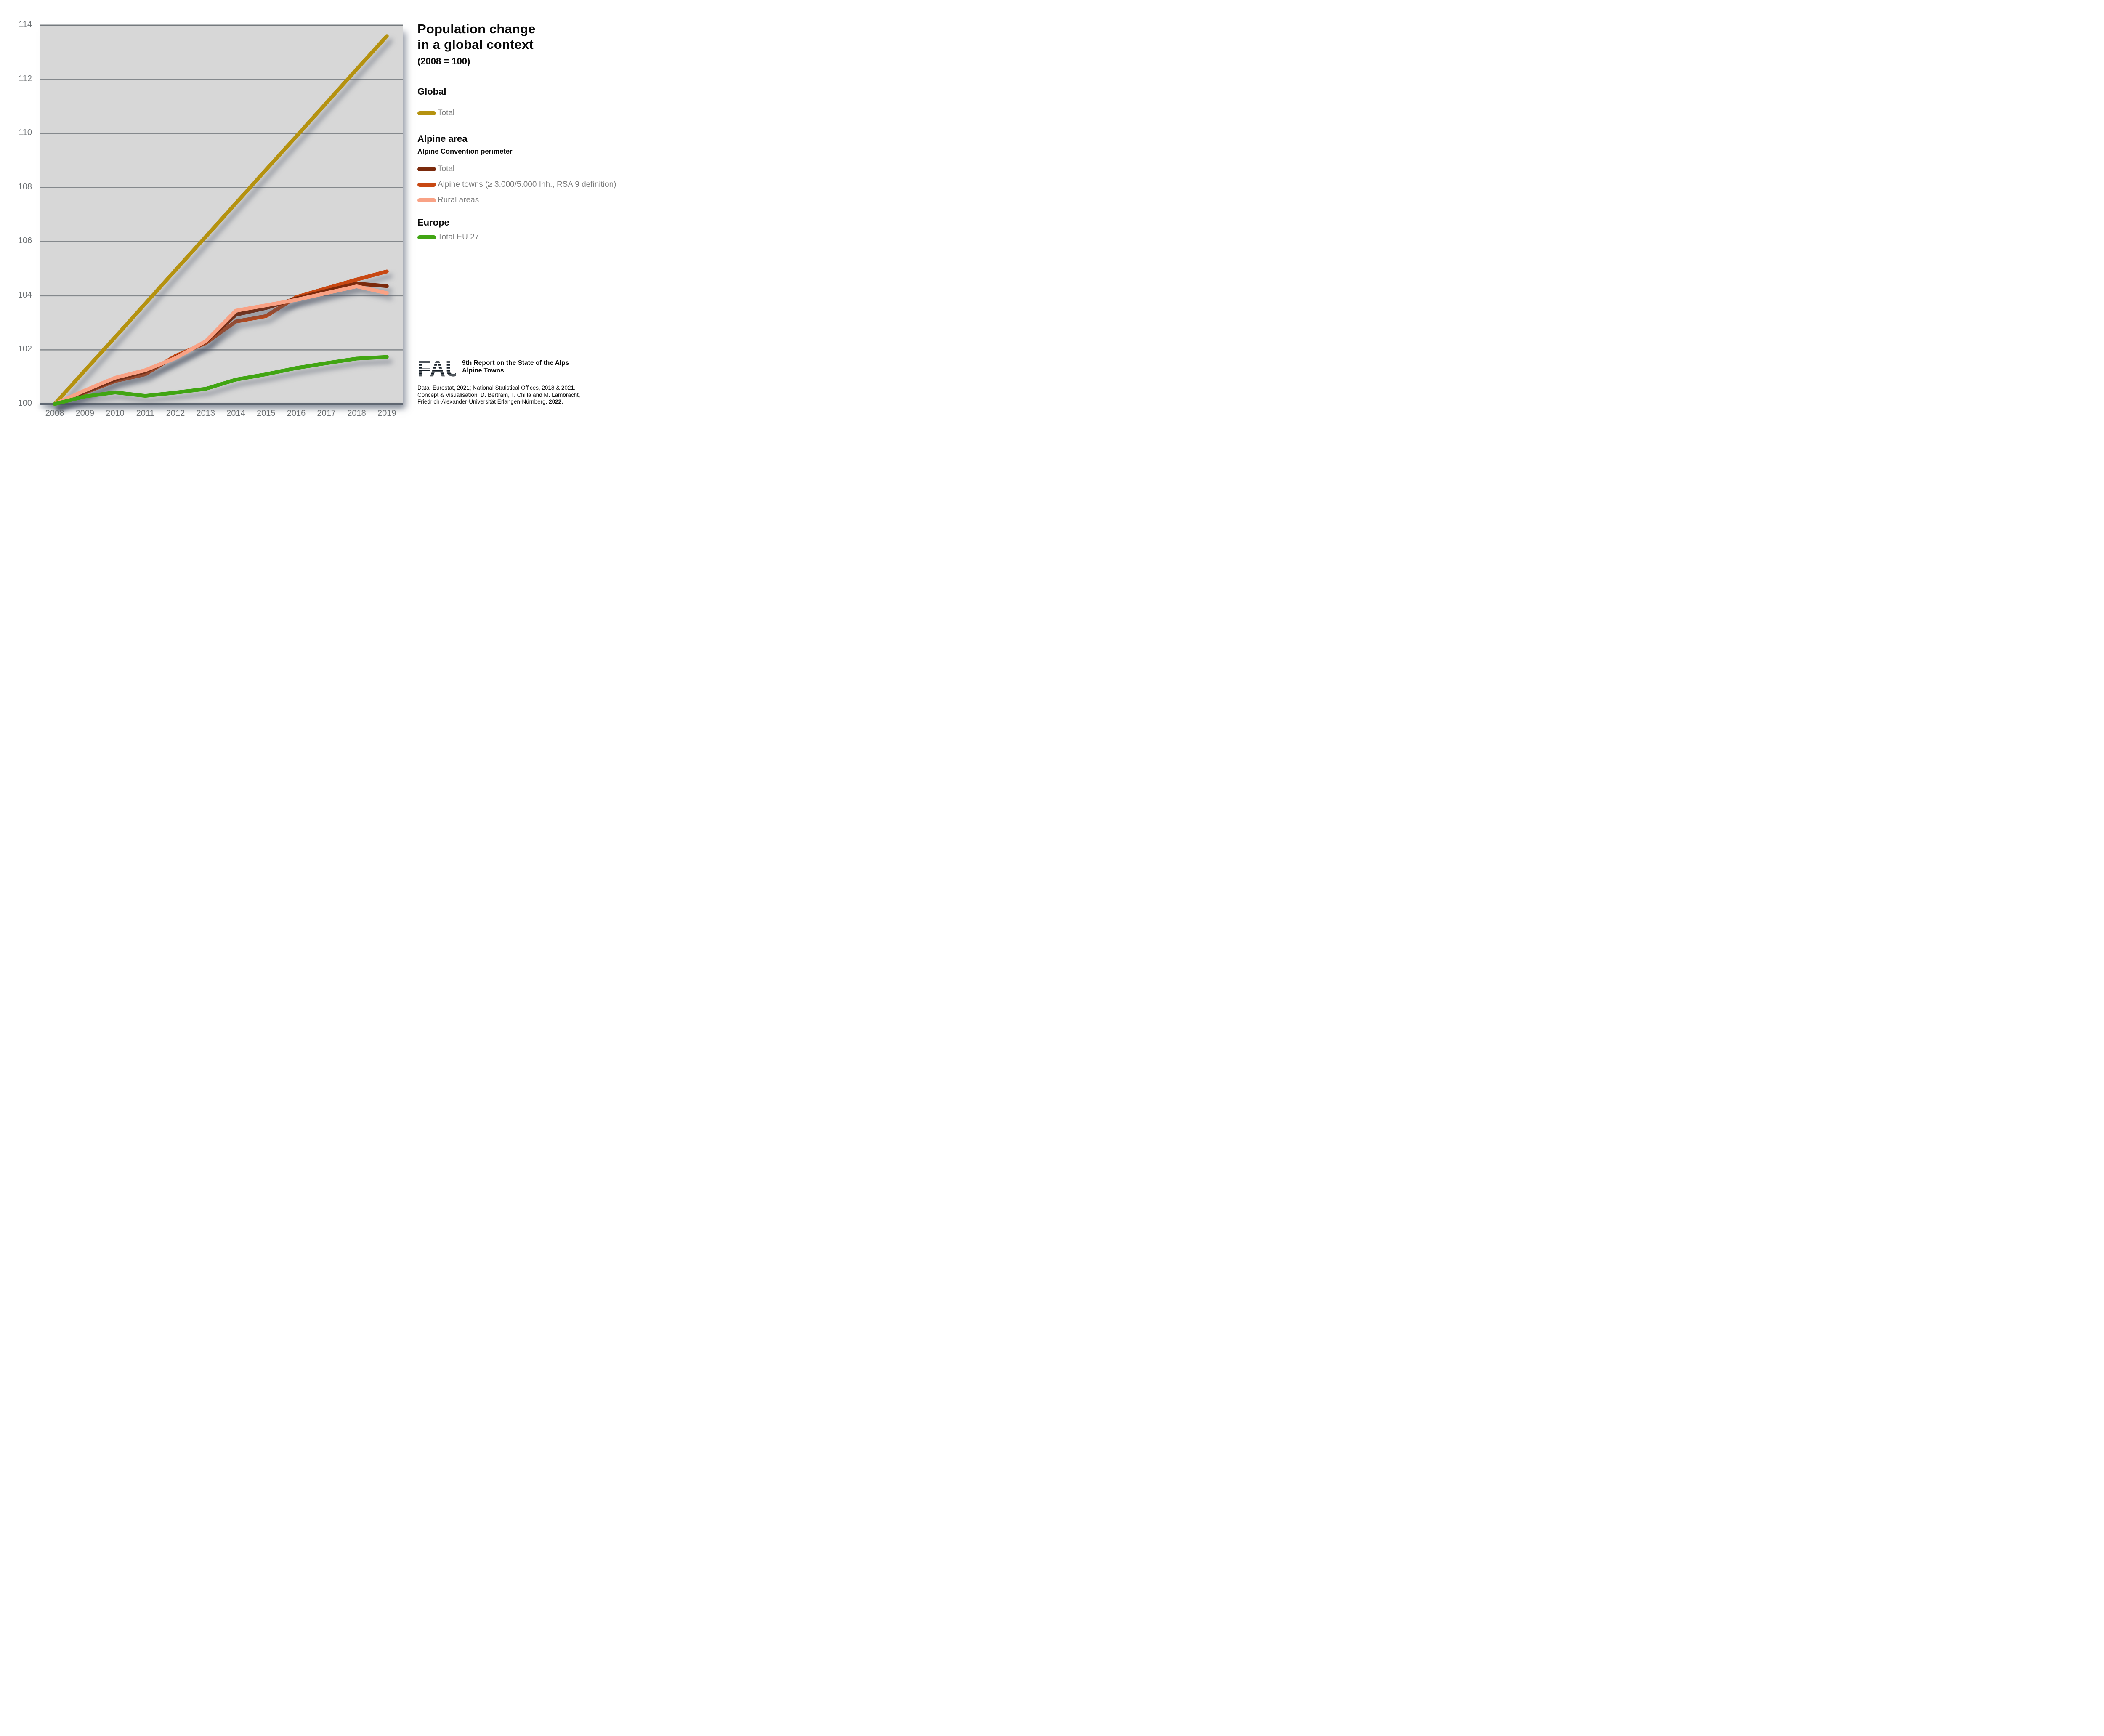 The image size is (2104, 1736). Describe the element at coordinates (25, 186) in the screenshot. I see `y-axis-label-108: 108` at that location.